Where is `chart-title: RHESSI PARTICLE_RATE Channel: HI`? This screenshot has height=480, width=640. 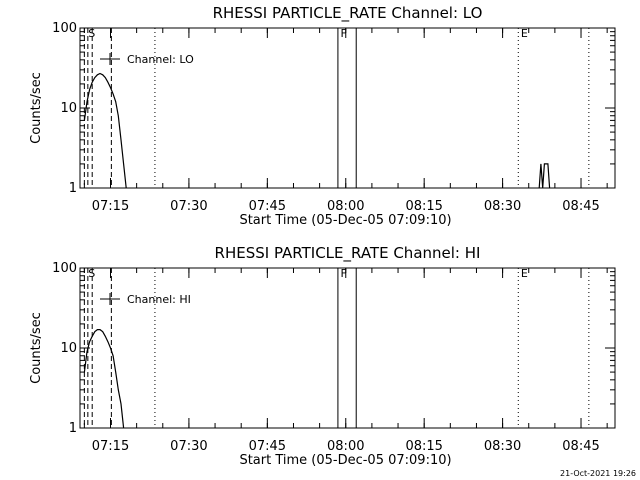 chart-title: RHESSI PARTICLE_RATE Channel: HI is located at coordinates (348, 253).